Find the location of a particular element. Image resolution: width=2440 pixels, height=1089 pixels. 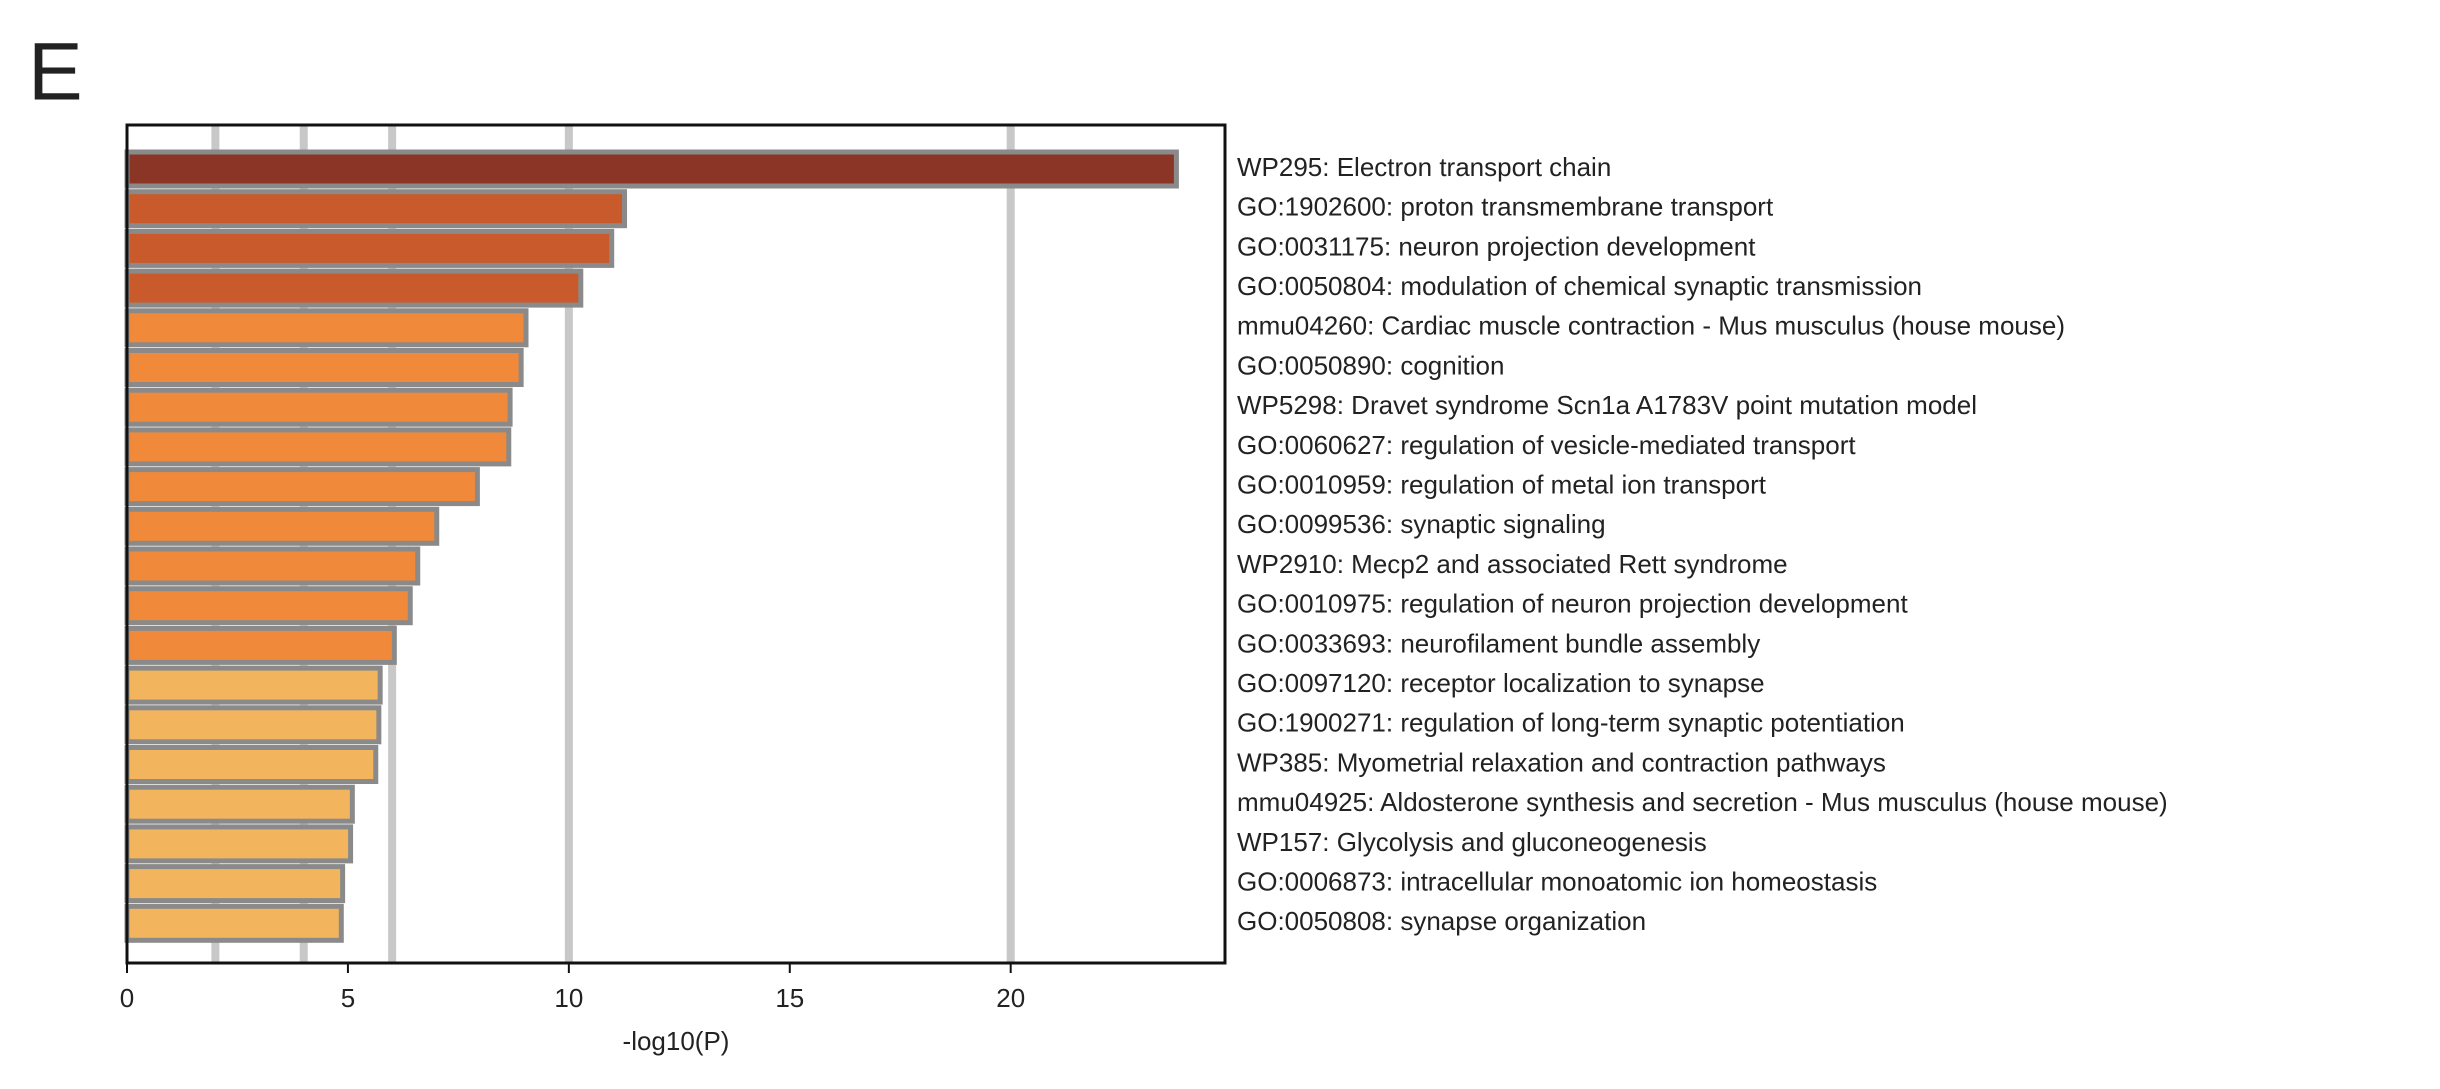

x-axis-label: -log10(P) is located at coordinates (676, 1041).